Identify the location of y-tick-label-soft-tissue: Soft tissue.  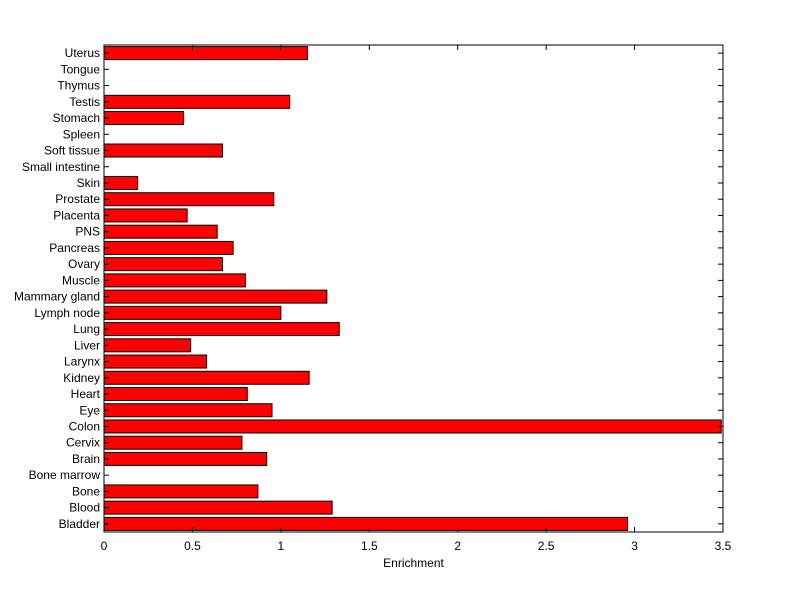
(72, 151).